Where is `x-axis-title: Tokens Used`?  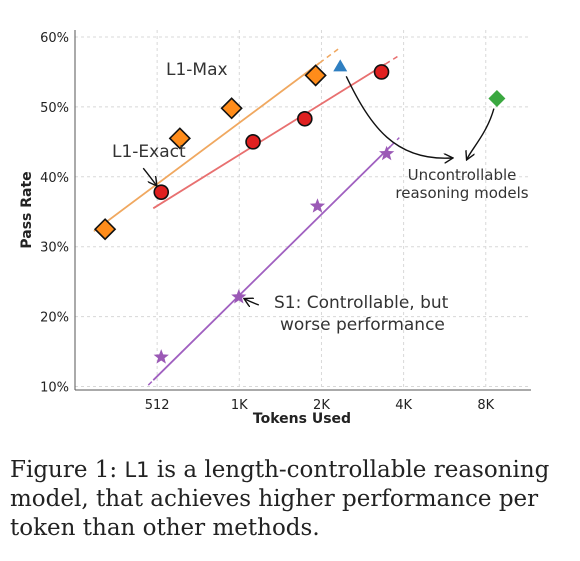
x-axis-title: Tokens Used is located at coordinates (302, 419).